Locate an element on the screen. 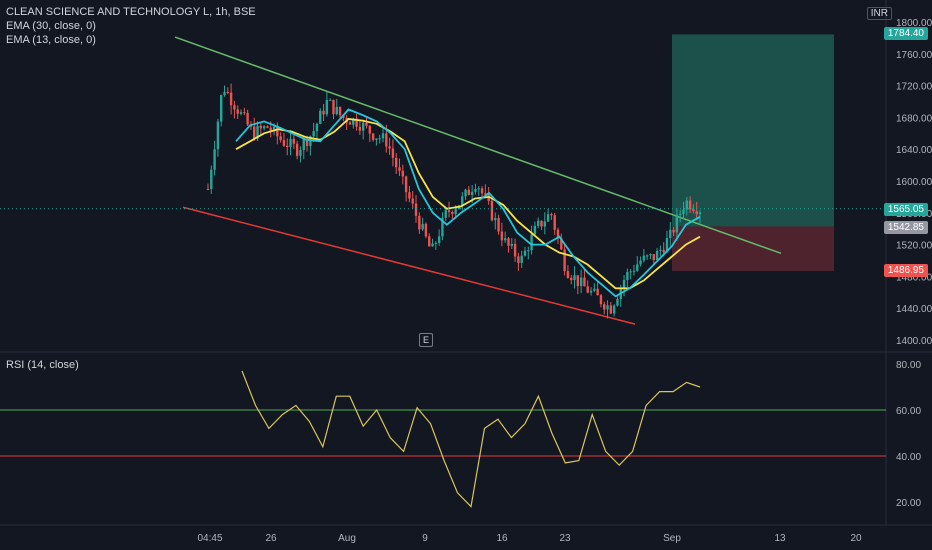 This screenshot has height=550, width=932. symbol-title: CLEAN SCIENCE AND TECHNOLOGY L, 1h, BSE is located at coordinates (131, 12).